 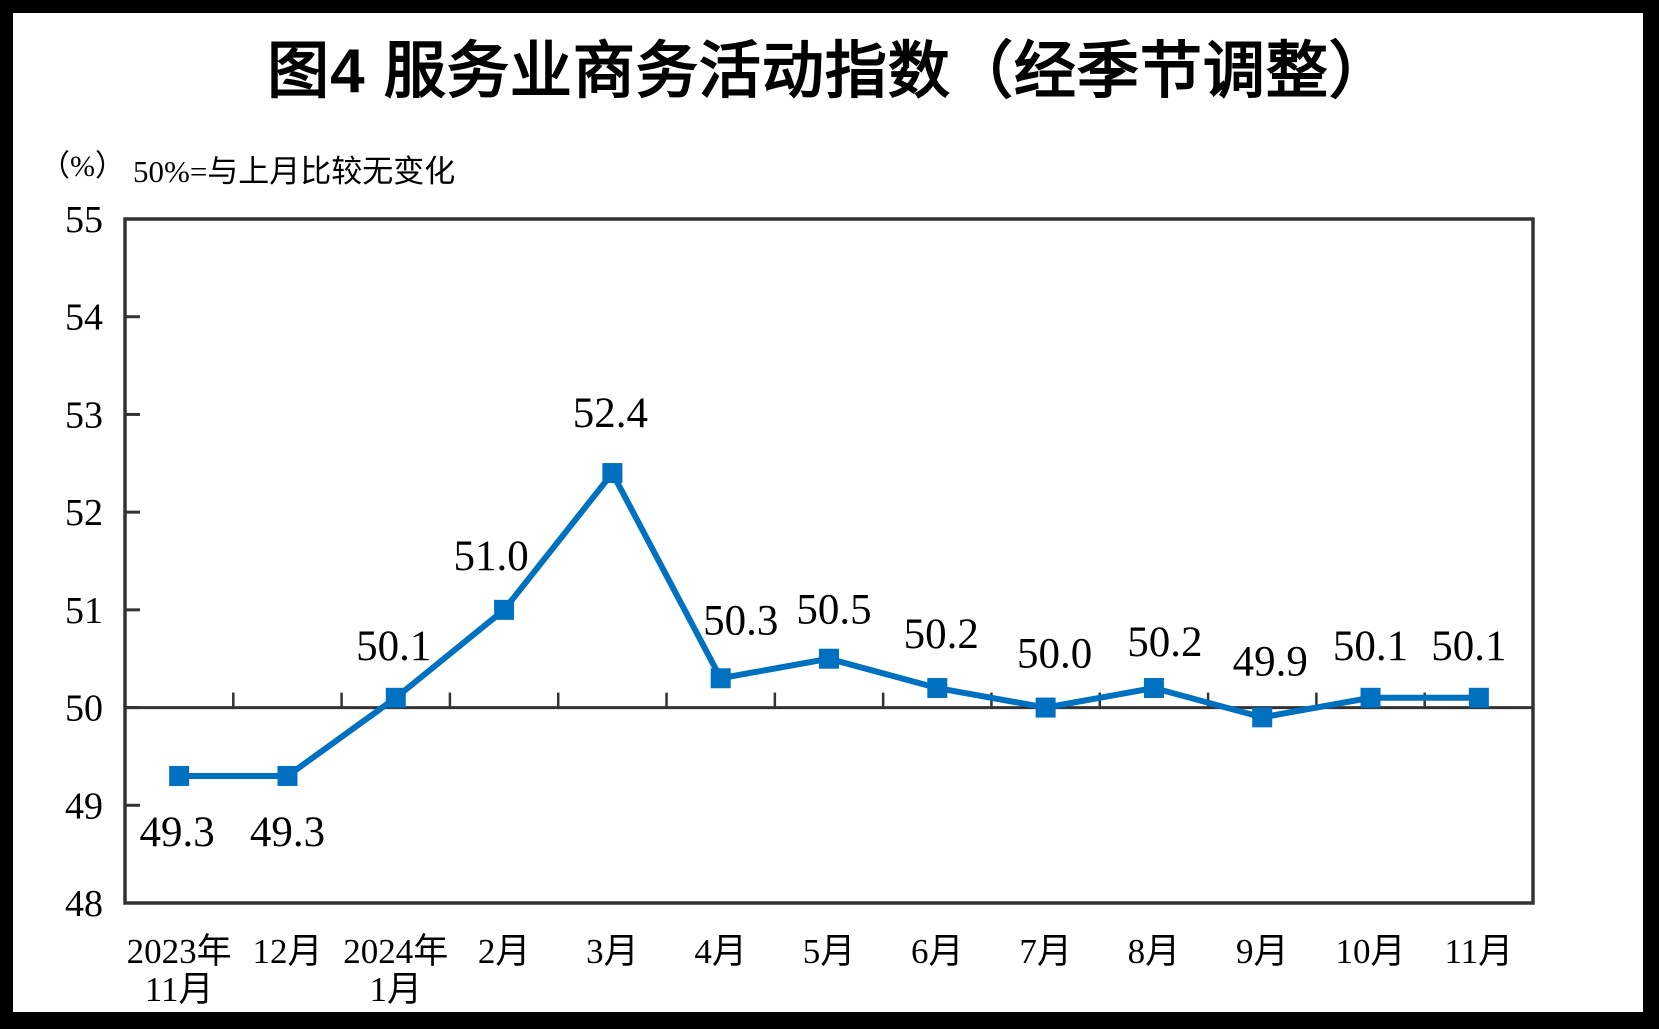 What do you see at coordinates (396, 989) in the screenshot?
I see `x-axis-category-label: 1月` at bounding box center [396, 989].